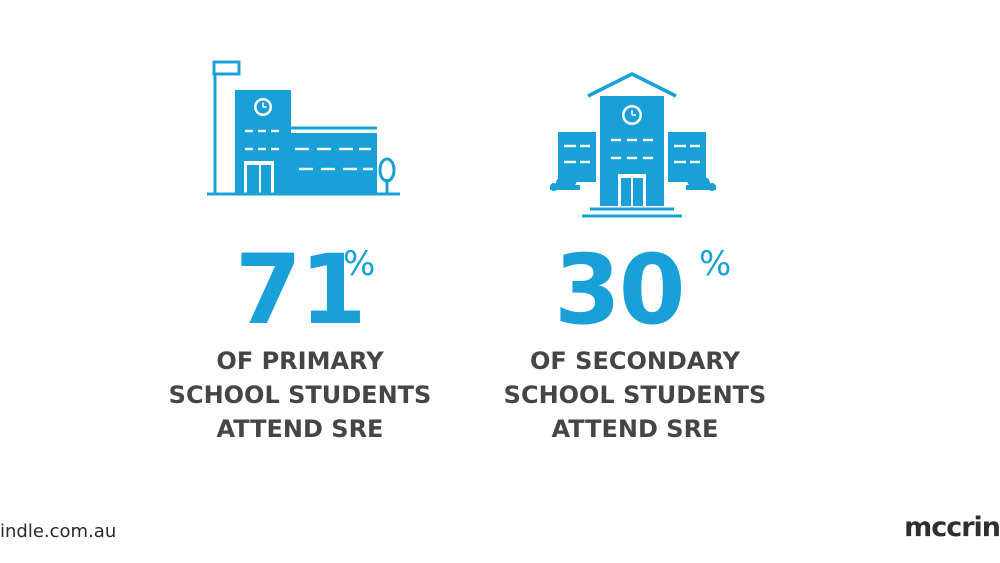  I want to click on brand-logo: mccrin, so click(952, 527).